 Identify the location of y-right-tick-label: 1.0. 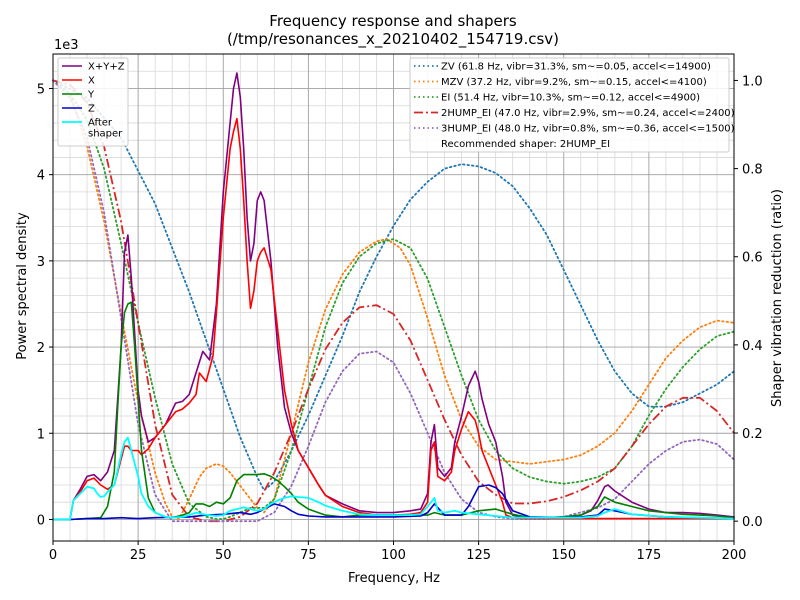
(752, 81).